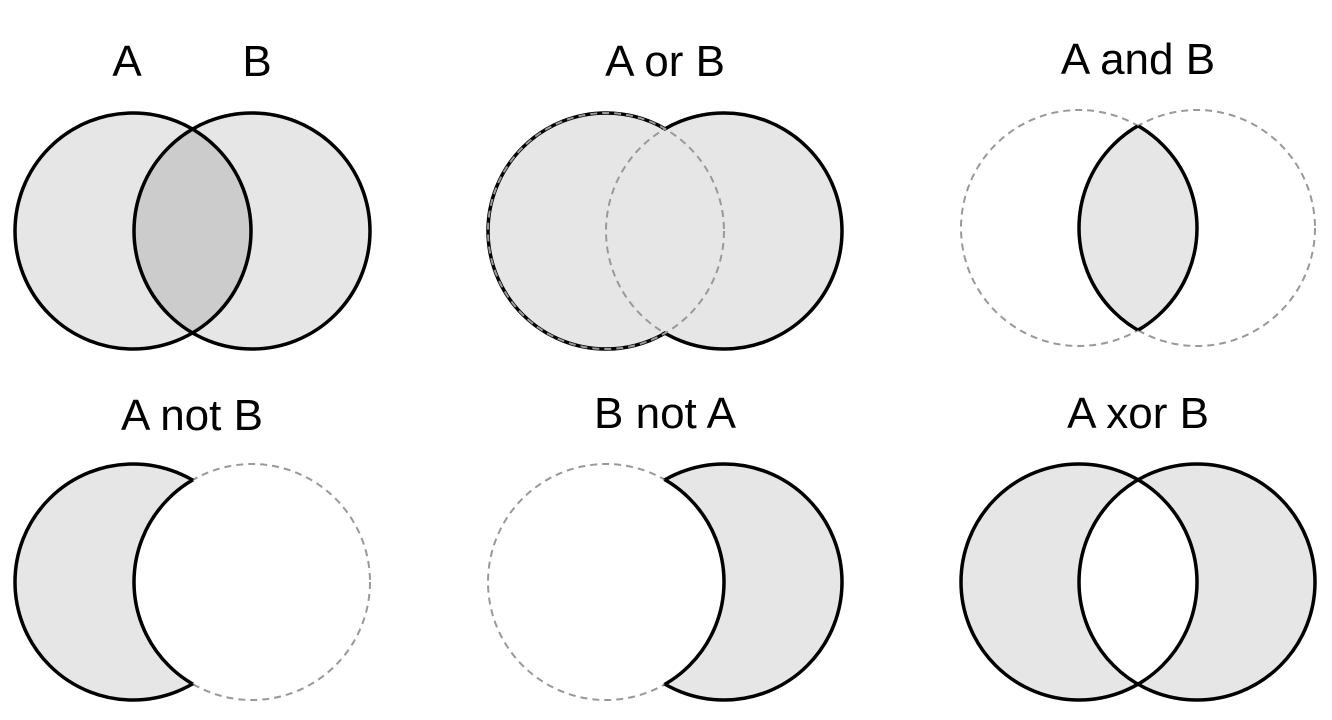 This screenshot has width=1332, height=720. What do you see at coordinates (1138, 582) in the screenshot?
I see `xor-hole` at bounding box center [1138, 582].